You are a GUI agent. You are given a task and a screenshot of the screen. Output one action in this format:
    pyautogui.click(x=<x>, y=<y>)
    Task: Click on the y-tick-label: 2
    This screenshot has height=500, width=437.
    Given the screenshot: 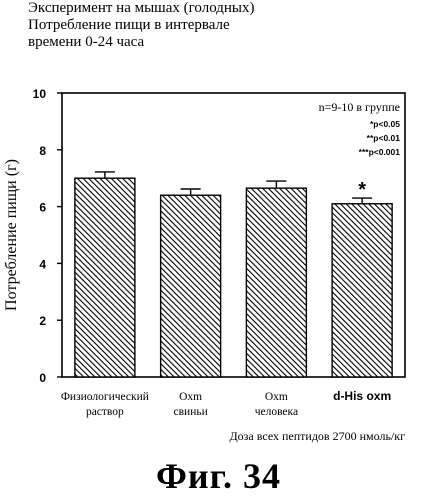 What is the action you would take?
    pyautogui.click(x=42, y=321)
    